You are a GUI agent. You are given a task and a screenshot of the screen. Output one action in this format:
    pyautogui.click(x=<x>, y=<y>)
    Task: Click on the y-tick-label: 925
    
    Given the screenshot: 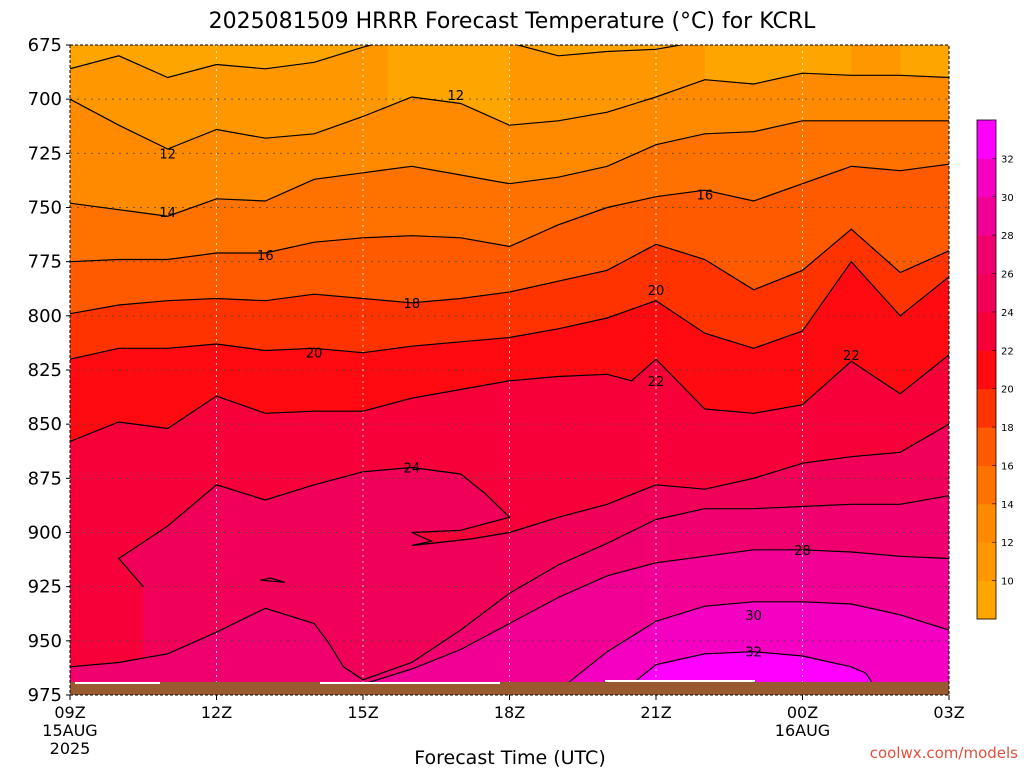 What is the action you would take?
    pyautogui.click(x=45, y=587)
    